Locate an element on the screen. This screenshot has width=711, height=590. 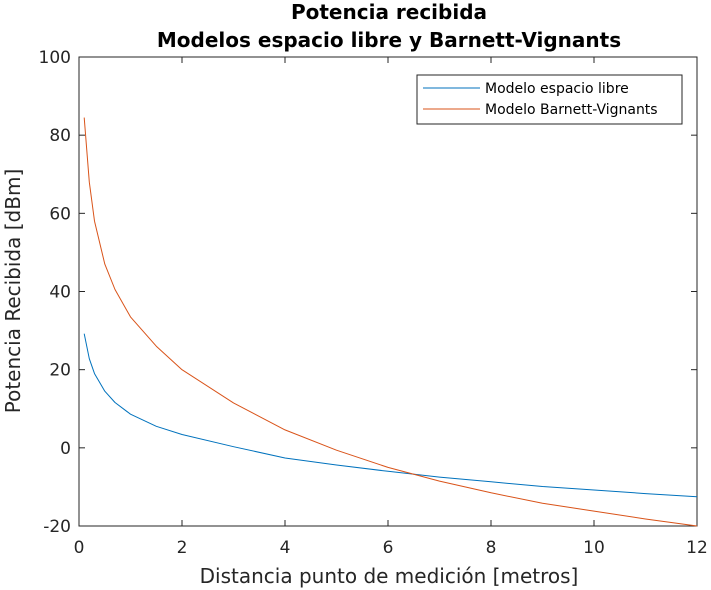
x-axis-label: Distancia punto de medición [metros] is located at coordinates (389, 576).